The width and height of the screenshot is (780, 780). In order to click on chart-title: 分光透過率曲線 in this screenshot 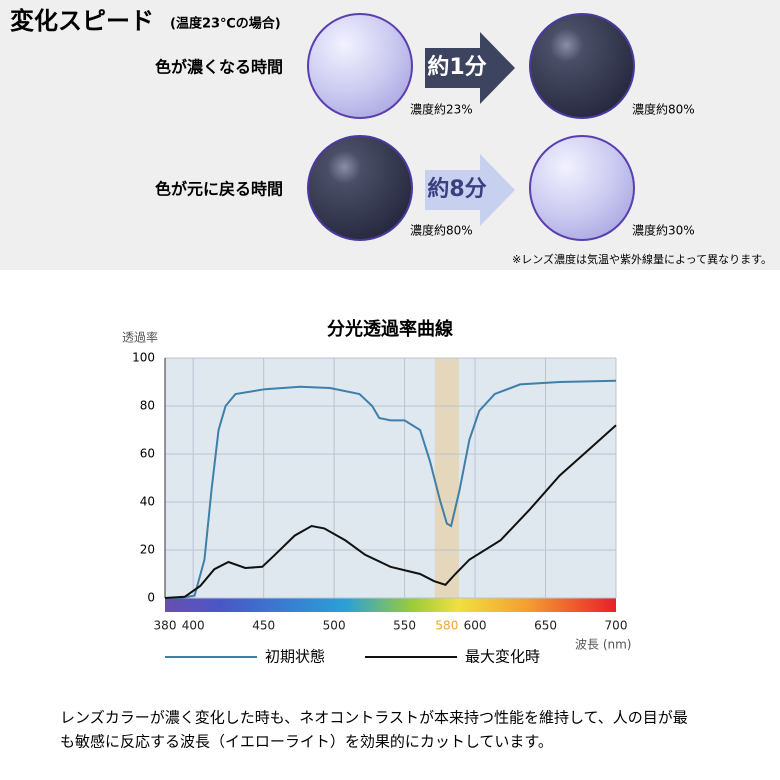, I will do `click(390, 329)`.